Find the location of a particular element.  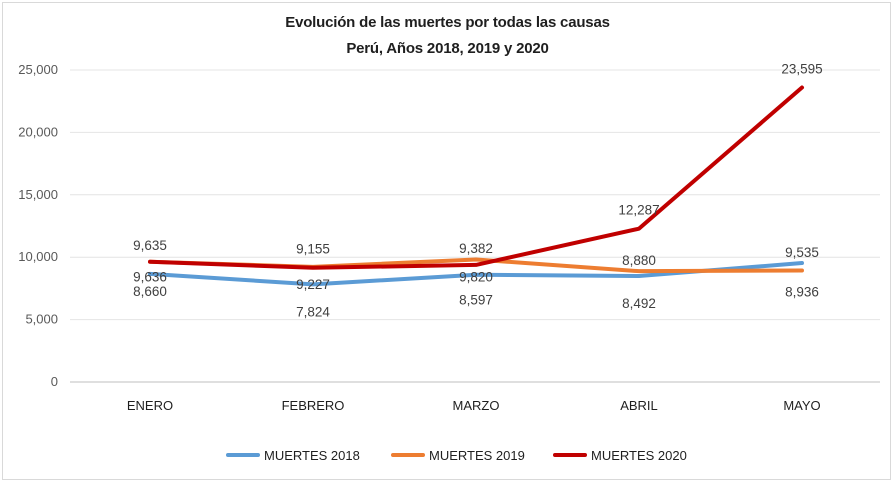

x-category-label: MARZO is located at coordinates (476, 405).